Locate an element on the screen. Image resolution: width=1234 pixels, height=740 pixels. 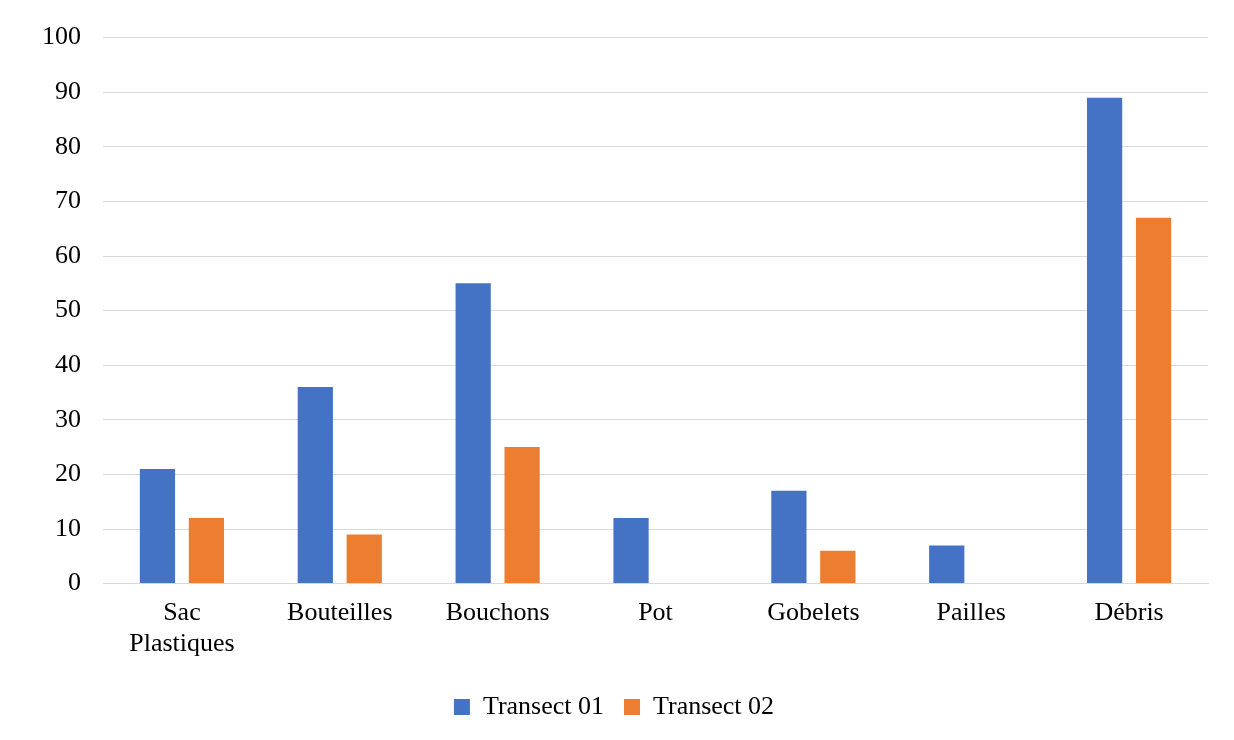
x-tick-label: Bouteilles is located at coordinates (340, 612).